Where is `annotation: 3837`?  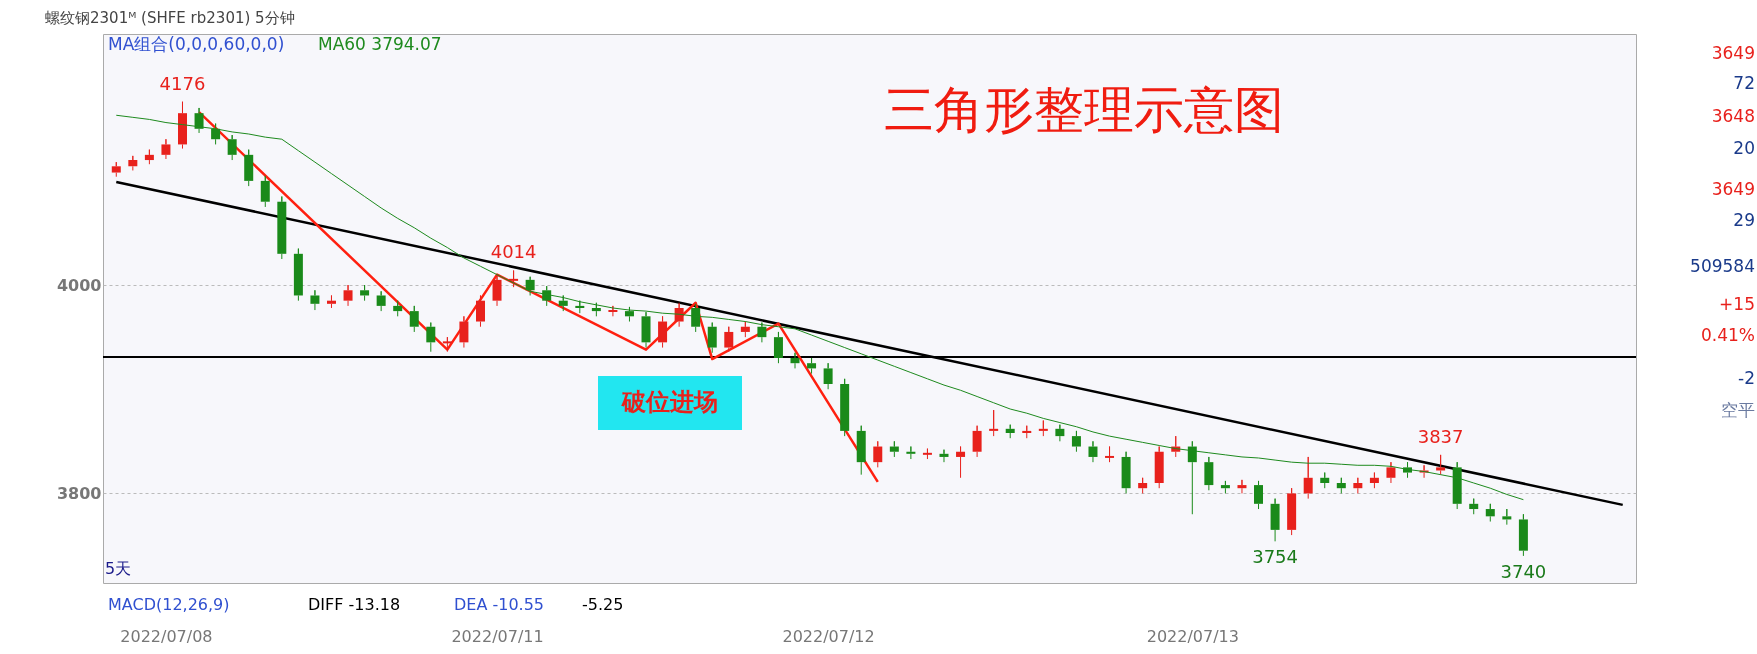 annotation: 3837 is located at coordinates (1440, 436).